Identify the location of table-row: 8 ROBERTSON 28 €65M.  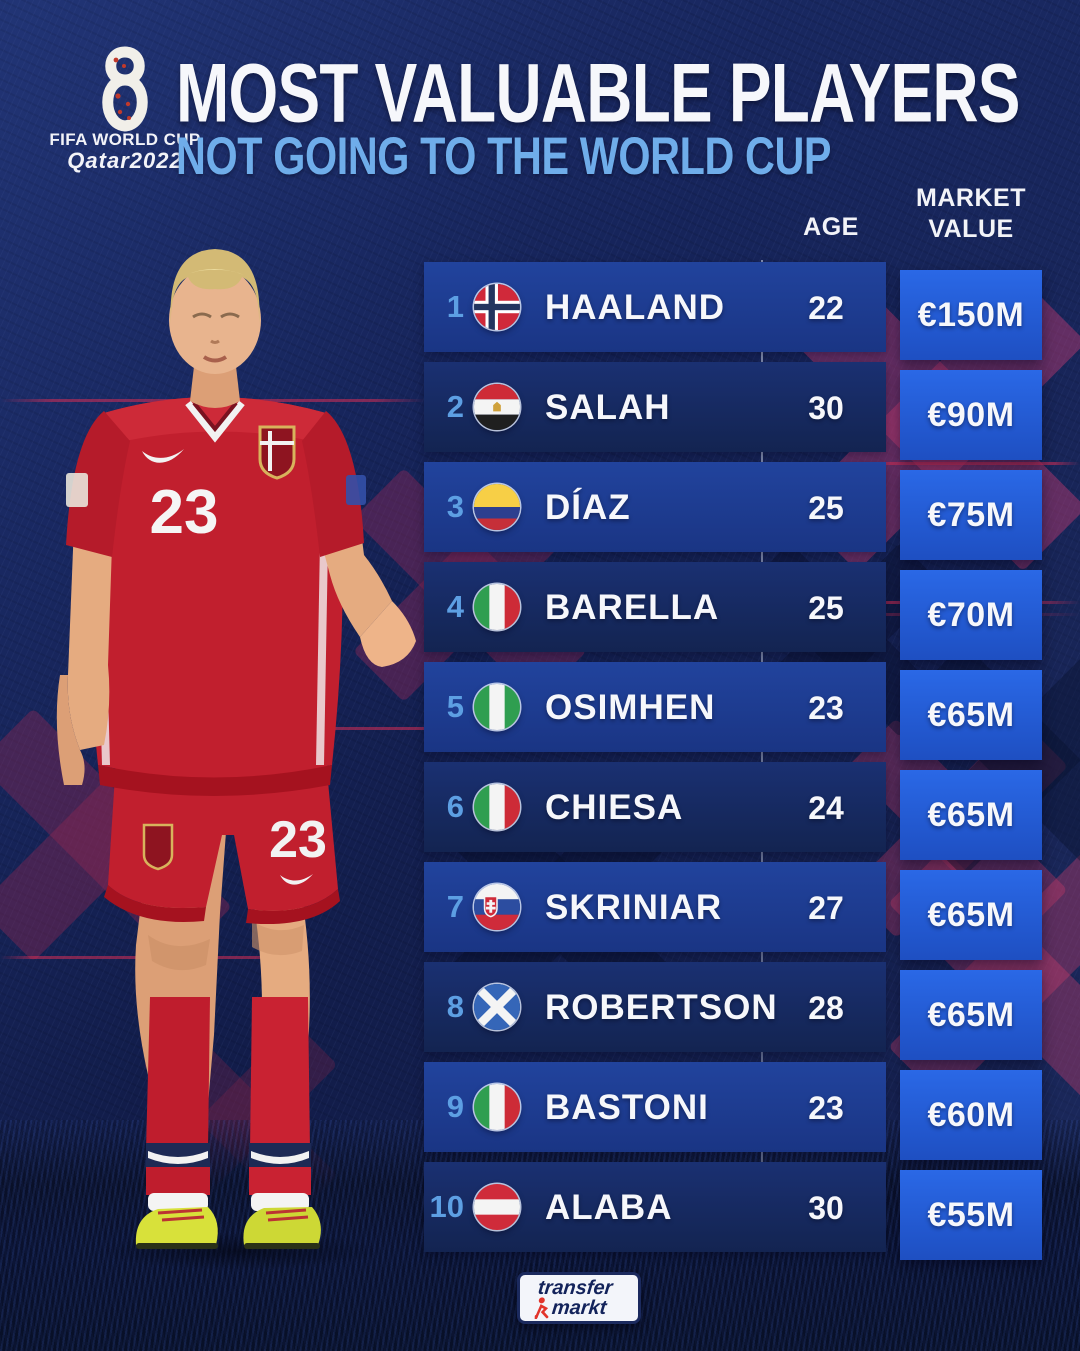
(733, 1011).